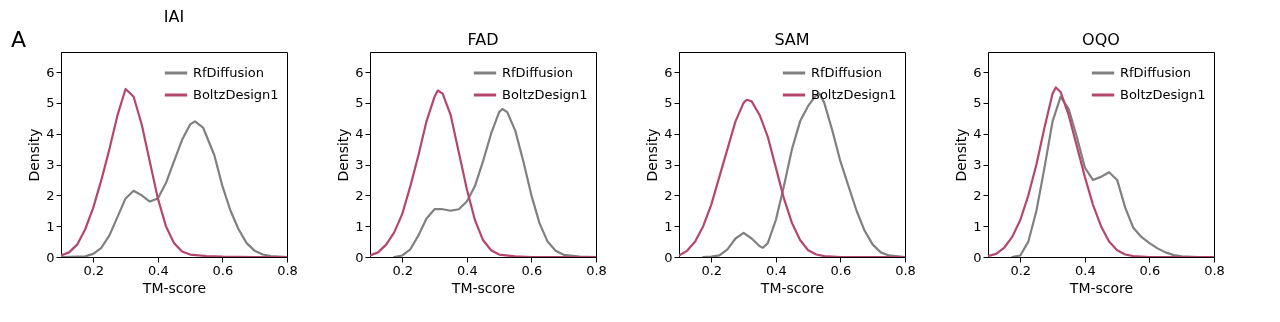 The image size is (1280, 322). Describe the element at coordinates (792, 39) in the screenshot. I see `chart-title: SAM` at that location.